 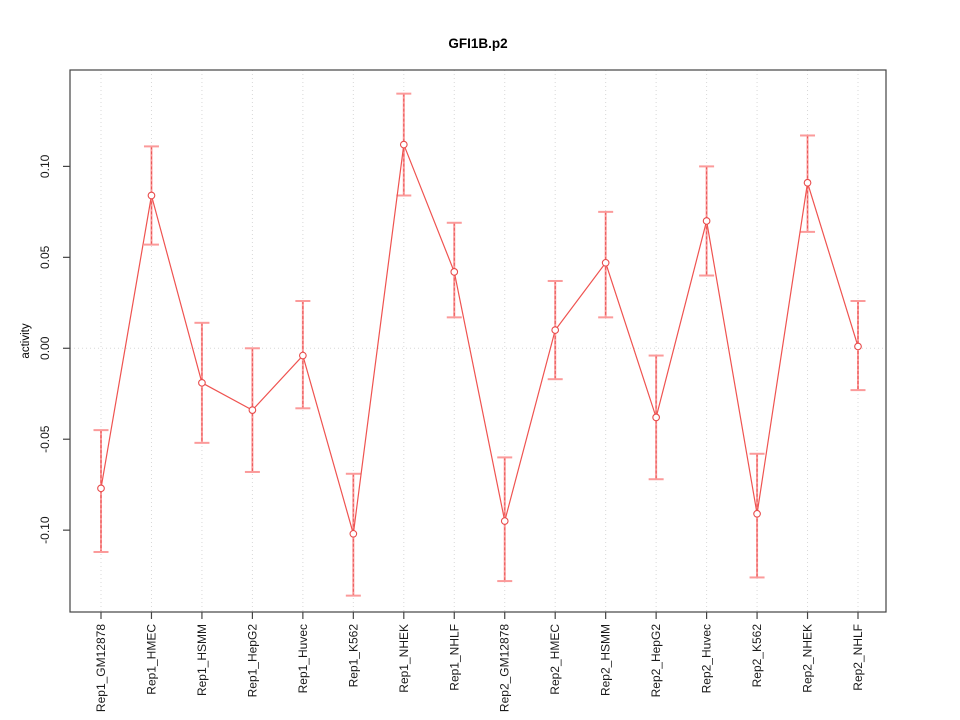 I want to click on x-tick-label: Rep2_NHEK, so click(x=808, y=658).